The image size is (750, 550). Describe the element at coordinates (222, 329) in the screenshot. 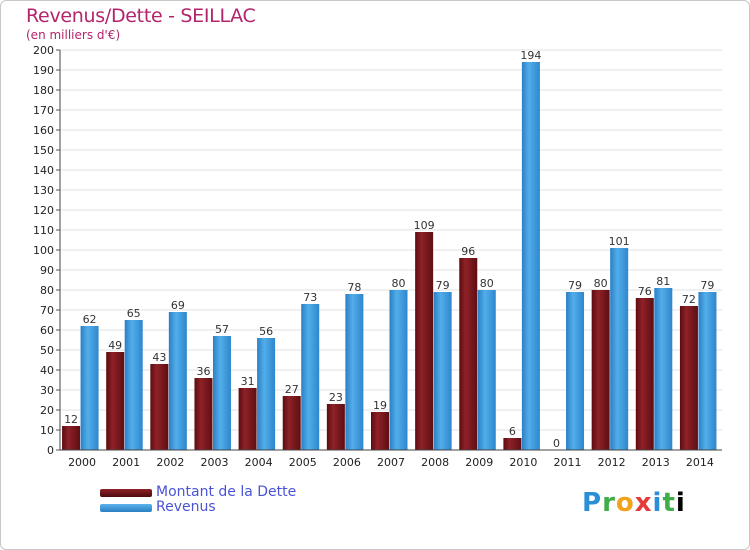

I see `data-label-revenue: 57` at that location.